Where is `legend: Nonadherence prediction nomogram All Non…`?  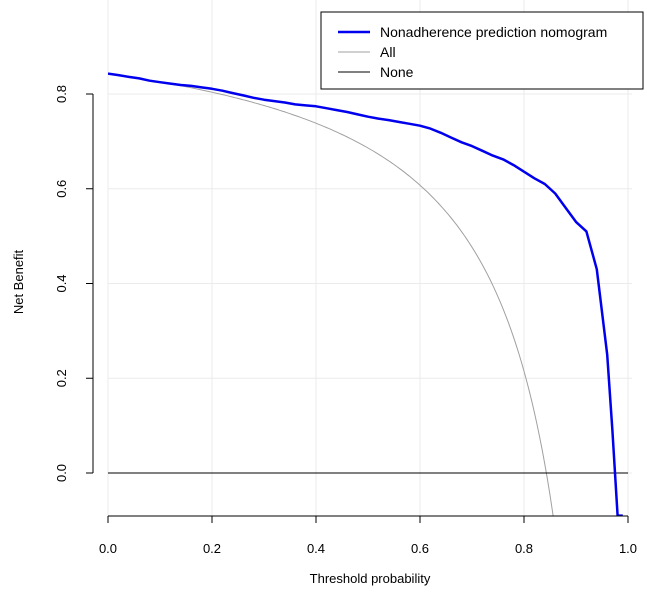
legend: Nonadherence prediction nomogram All Non… is located at coordinates (482, 50).